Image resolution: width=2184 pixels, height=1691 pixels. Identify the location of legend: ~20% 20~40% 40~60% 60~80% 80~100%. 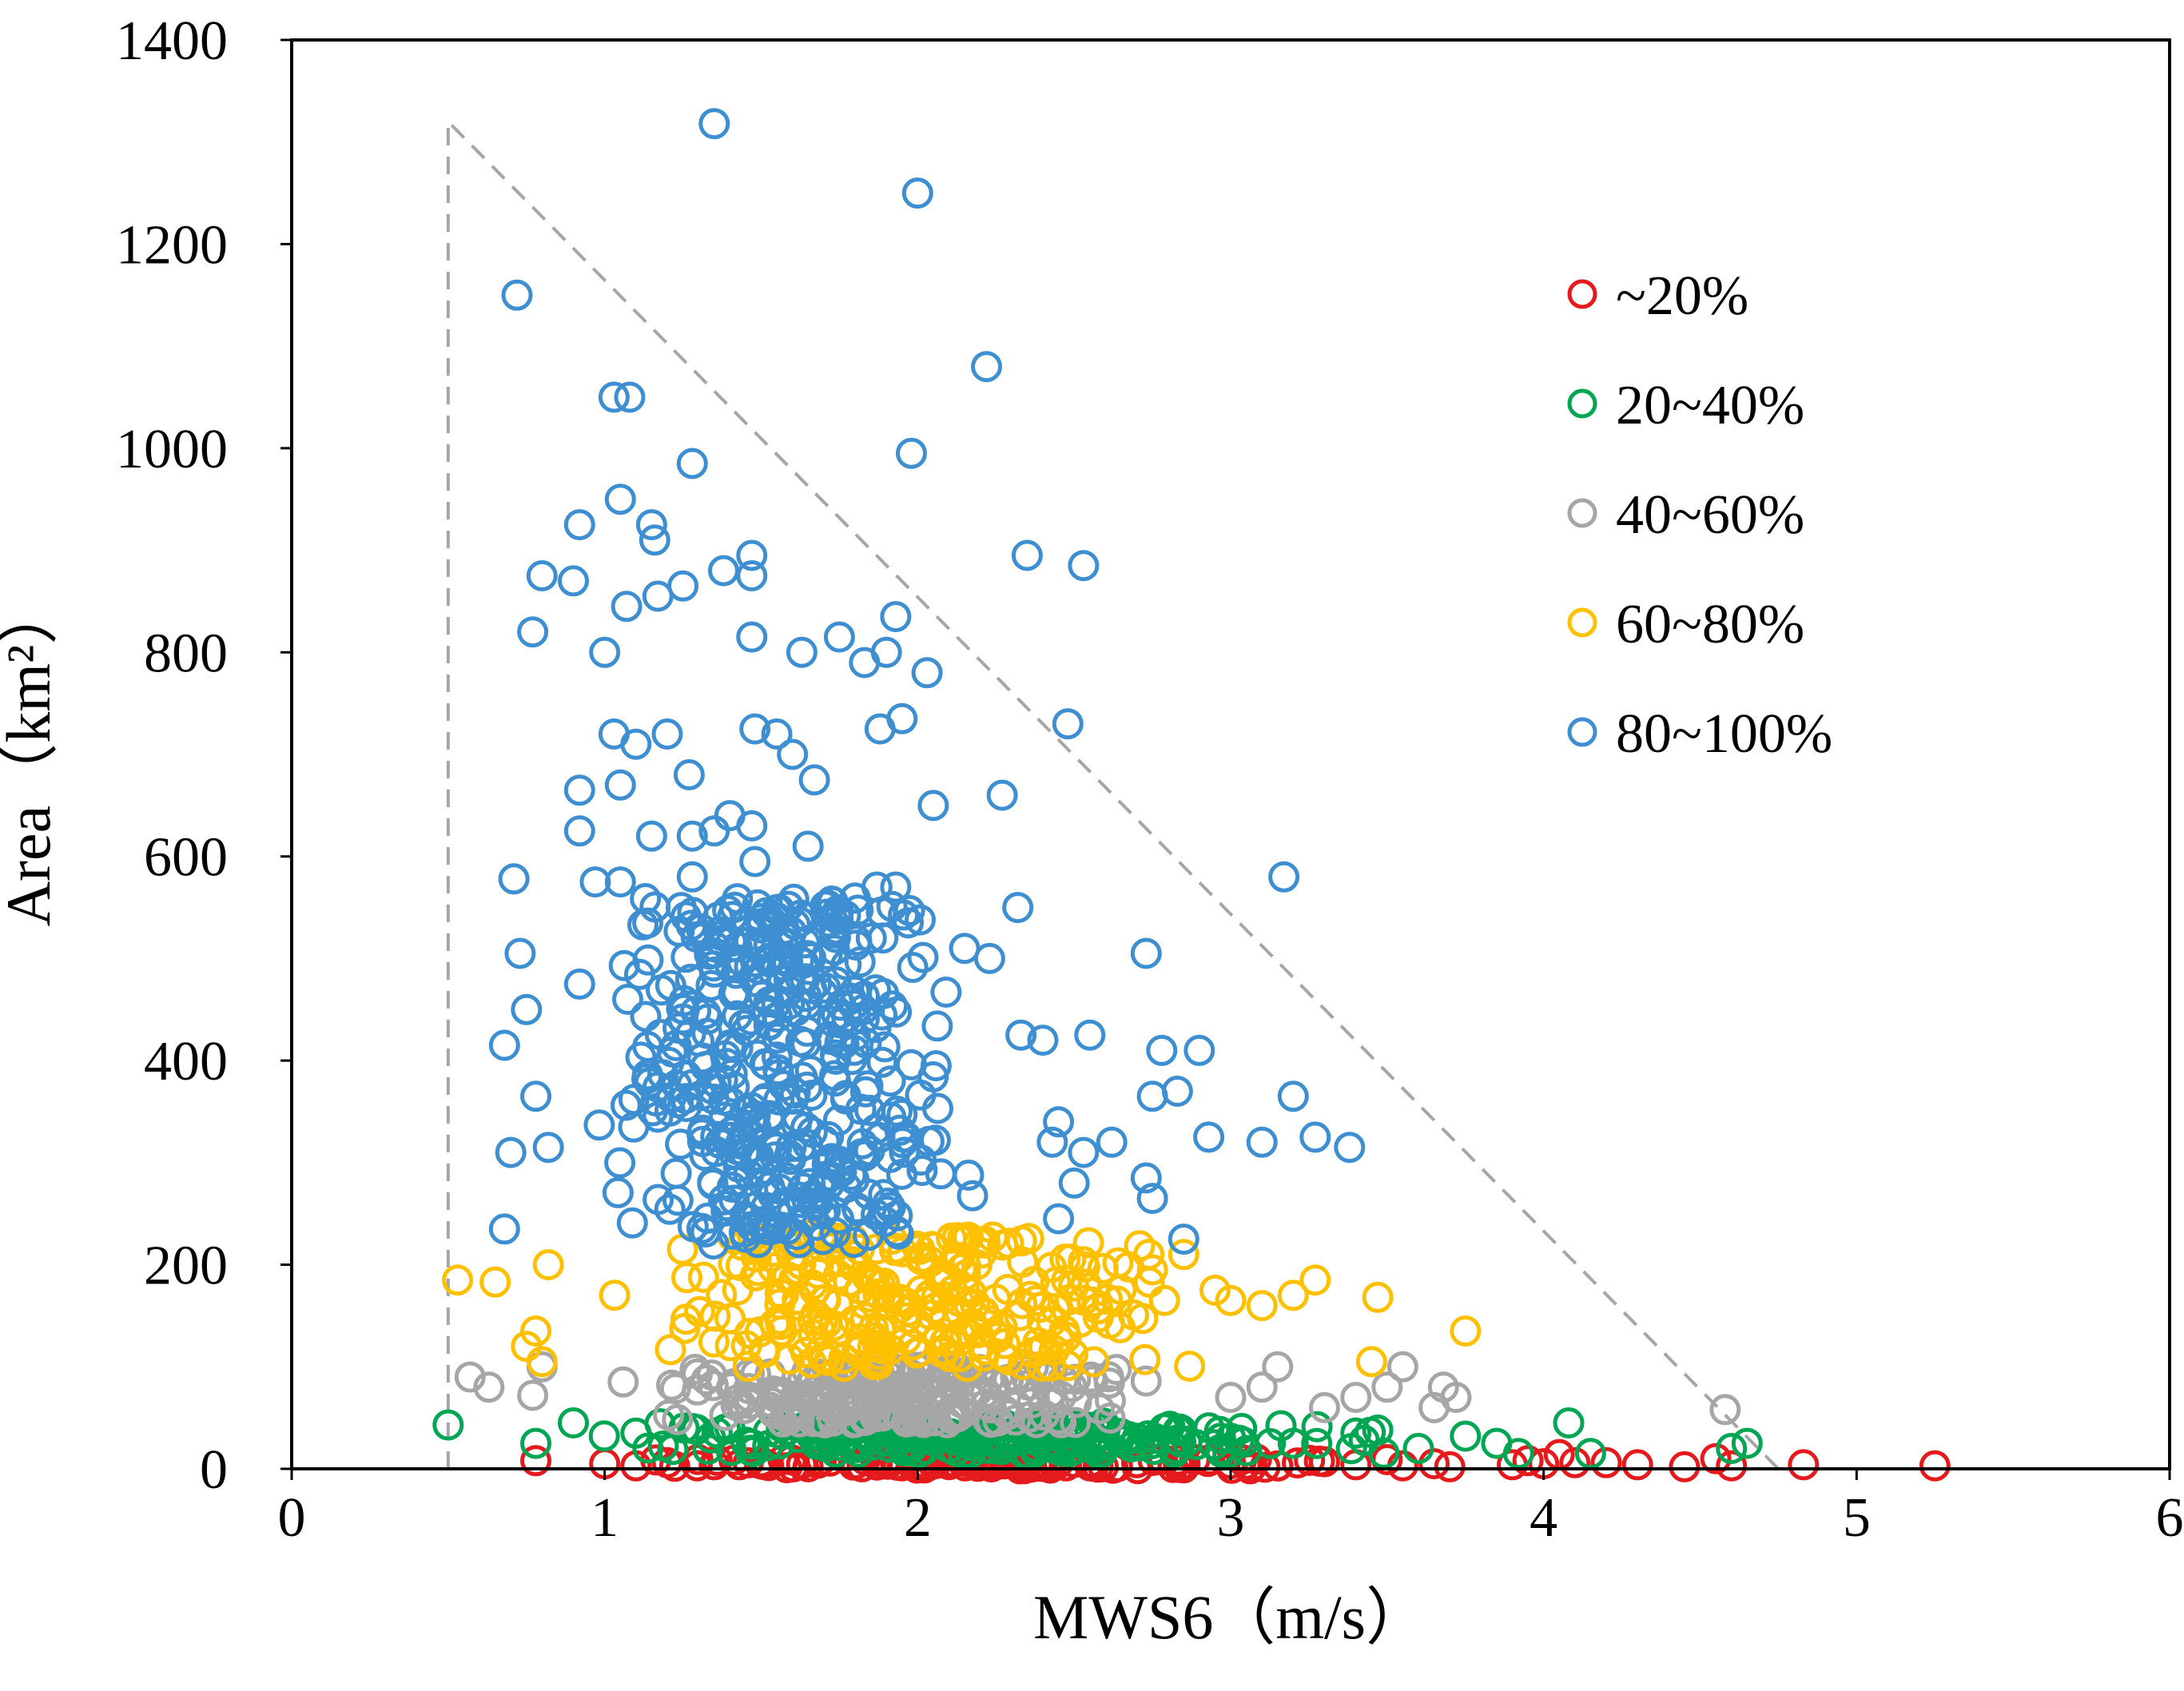
(1699, 515).